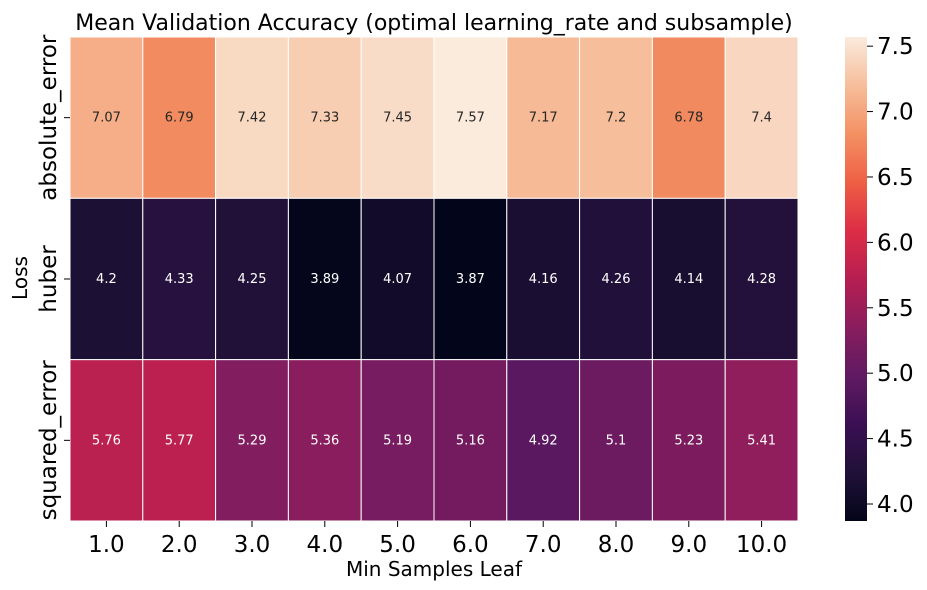 This screenshot has height=590, width=927. I want to click on cell-value-label: 4.14, so click(688, 279).